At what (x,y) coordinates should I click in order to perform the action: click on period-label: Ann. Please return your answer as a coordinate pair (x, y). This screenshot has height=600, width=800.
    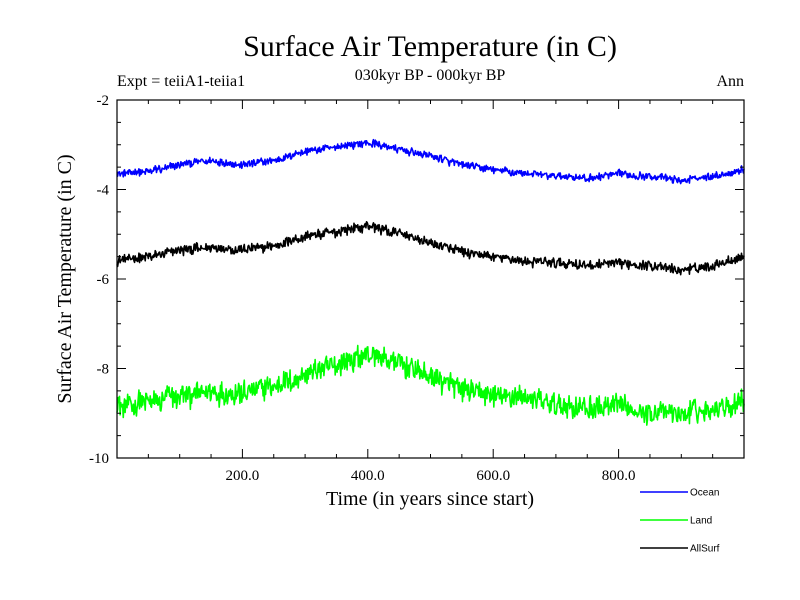
    Looking at the image, I should click on (730, 81).